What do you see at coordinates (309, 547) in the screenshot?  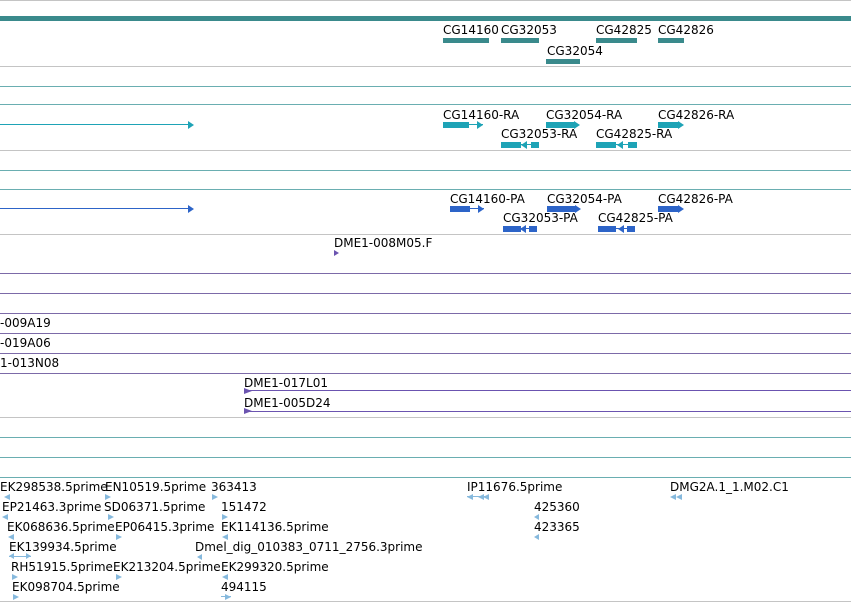 I see `est-label: Dmel_dig_010383_0711_2756.3prime` at bounding box center [309, 547].